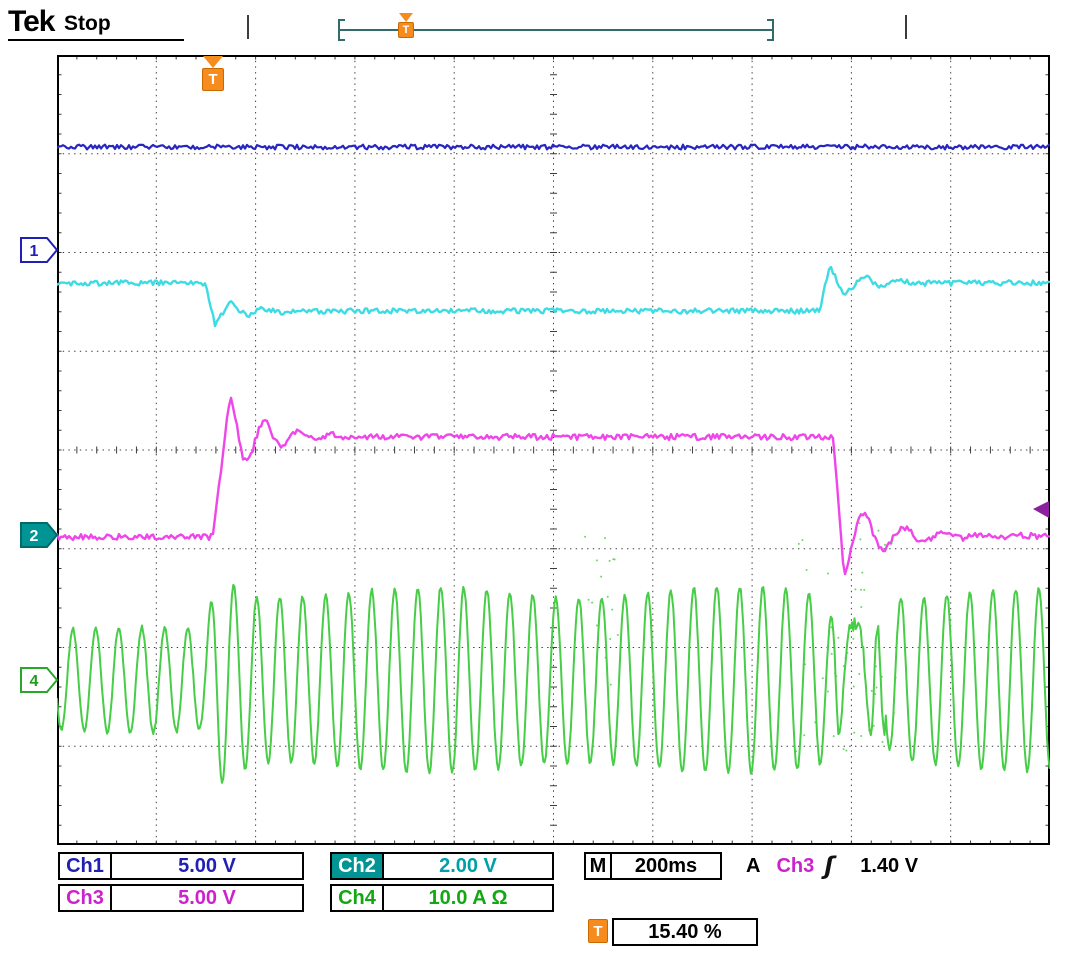 This screenshot has width=1074, height=963. Describe the element at coordinates (86, 866) in the screenshot. I see `ch1-label: Ch1` at that location.